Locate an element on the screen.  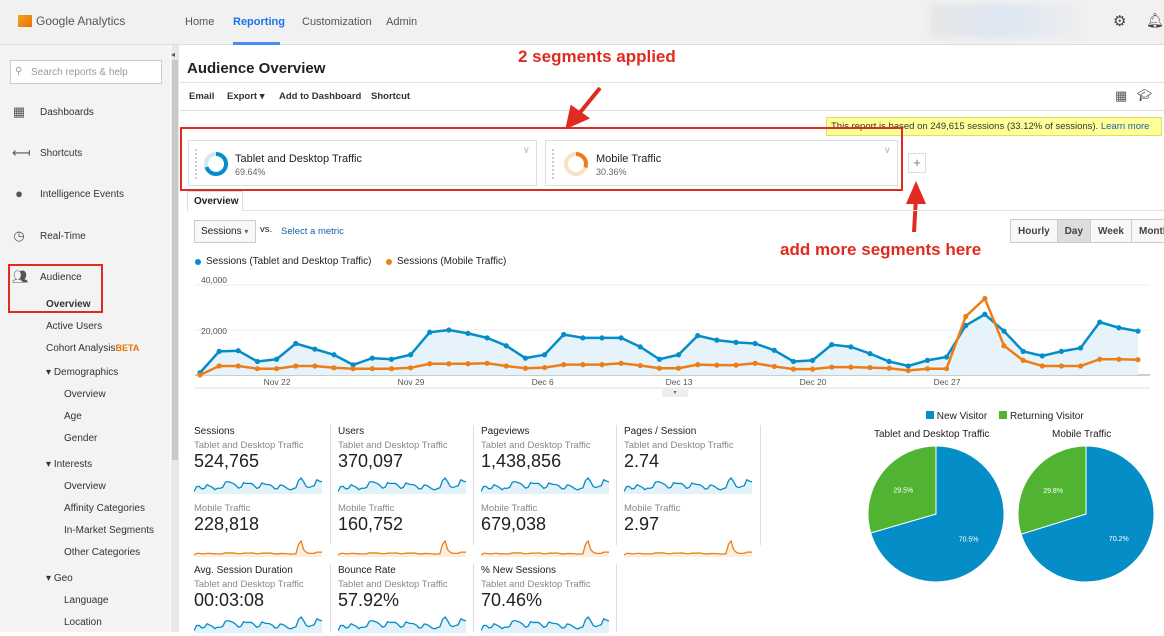
sidebar-active-users: Active Users is located at coordinates (74, 326).